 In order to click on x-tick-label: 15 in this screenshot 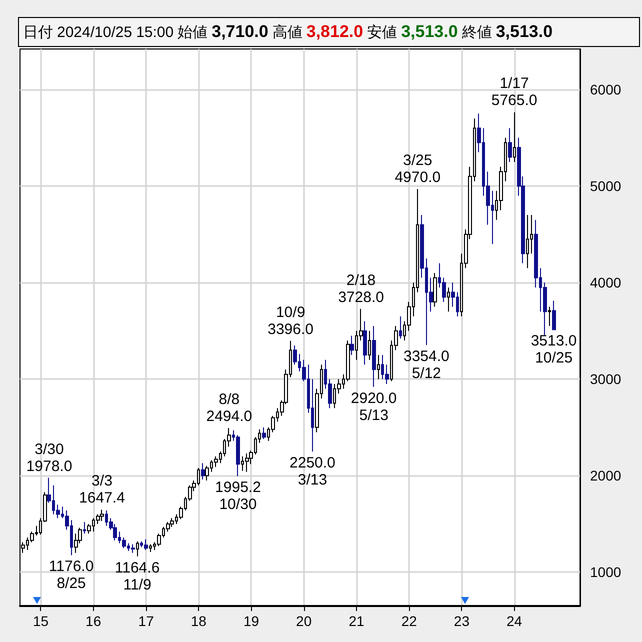, I will do `click(40, 621)`.